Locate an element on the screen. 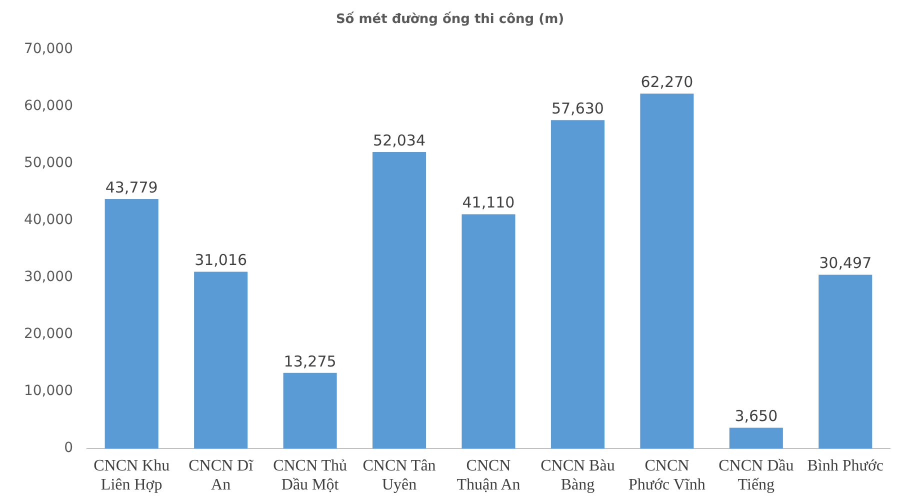 The image size is (910, 503). data-label: 52,034 is located at coordinates (399, 140).